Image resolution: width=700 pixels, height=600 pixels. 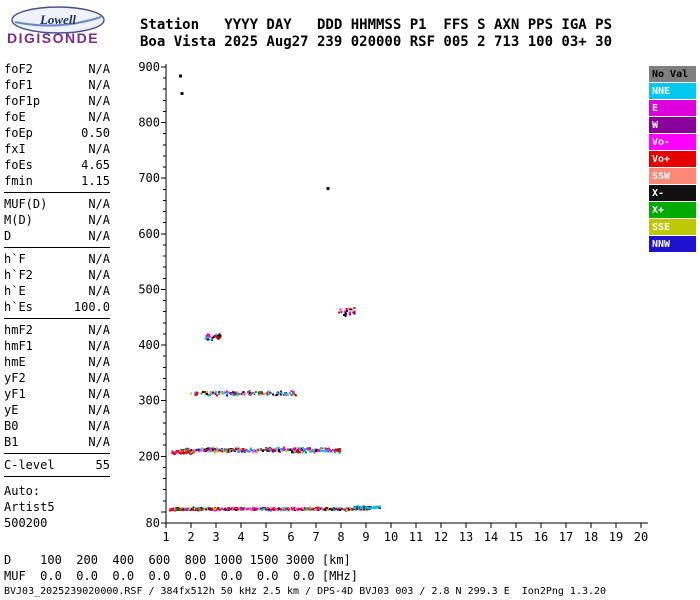 I want to click on x-tick-label: 15, so click(x=516, y=537).